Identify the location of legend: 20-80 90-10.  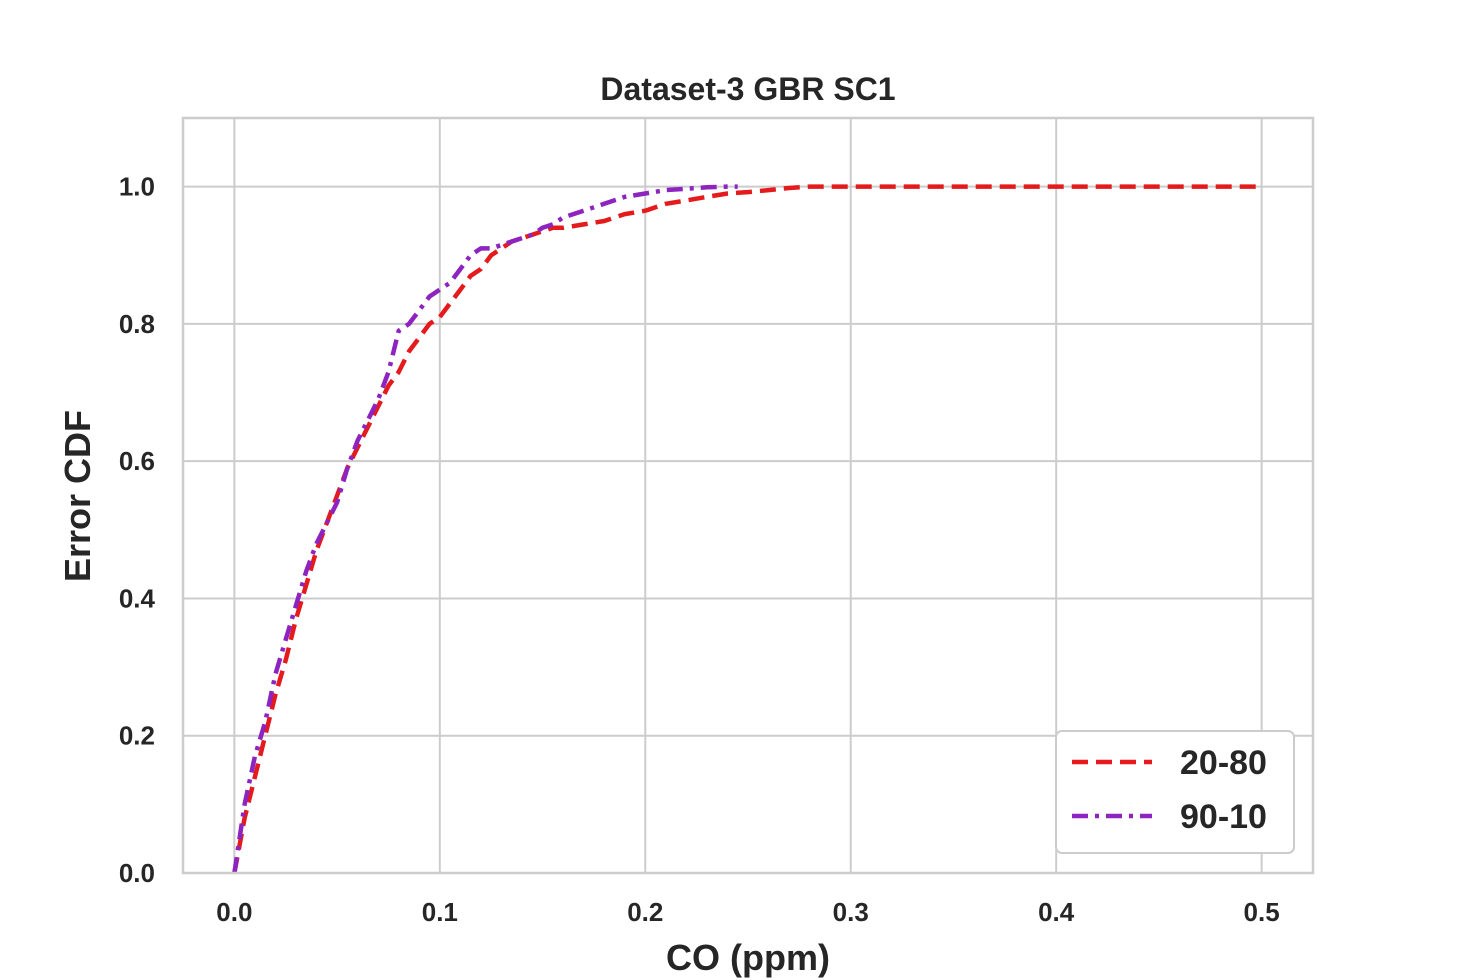
(1175, 792).